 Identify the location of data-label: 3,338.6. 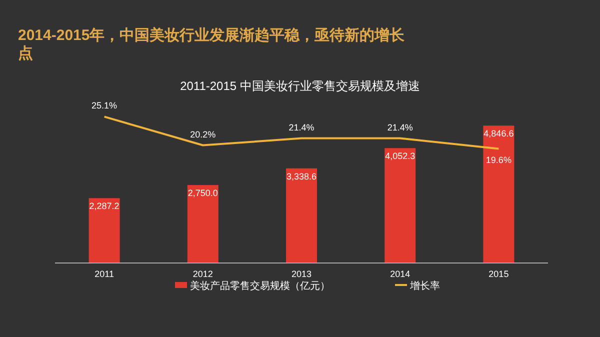
(301, 176).